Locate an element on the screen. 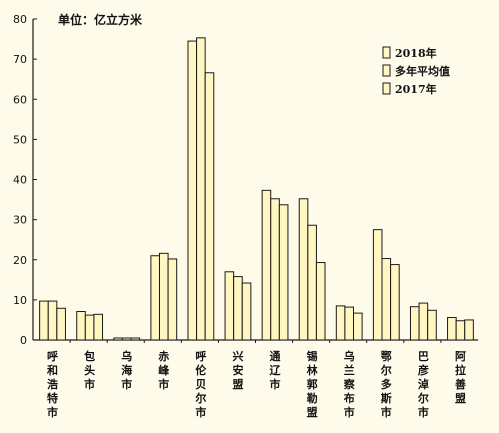 Image resolution: width=499 pixels, height=433 pixels. y-tick-label: 20 is located at coordinates (20, 260).